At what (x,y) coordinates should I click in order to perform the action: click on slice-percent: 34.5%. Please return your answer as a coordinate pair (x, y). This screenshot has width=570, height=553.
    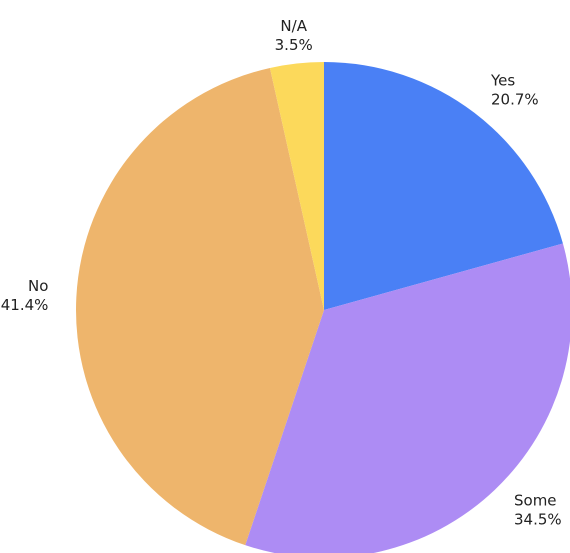
    Looking at the image, I should click on (538, 520).